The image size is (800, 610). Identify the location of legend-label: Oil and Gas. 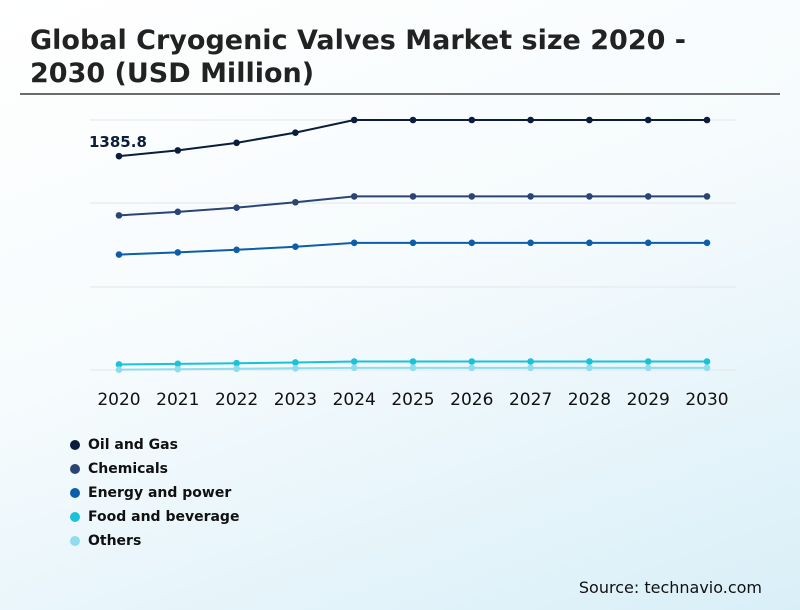
(133, 445).